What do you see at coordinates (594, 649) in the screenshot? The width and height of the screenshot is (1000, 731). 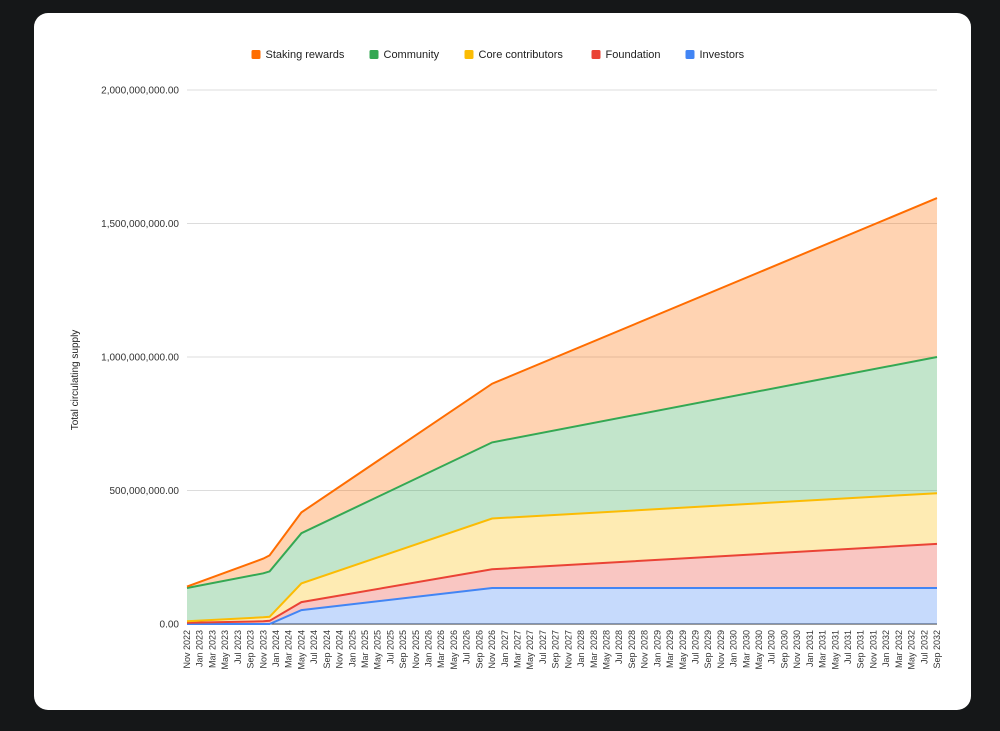 I see `x-tick-label: Mar 2028` at bounding box center [594, 649].